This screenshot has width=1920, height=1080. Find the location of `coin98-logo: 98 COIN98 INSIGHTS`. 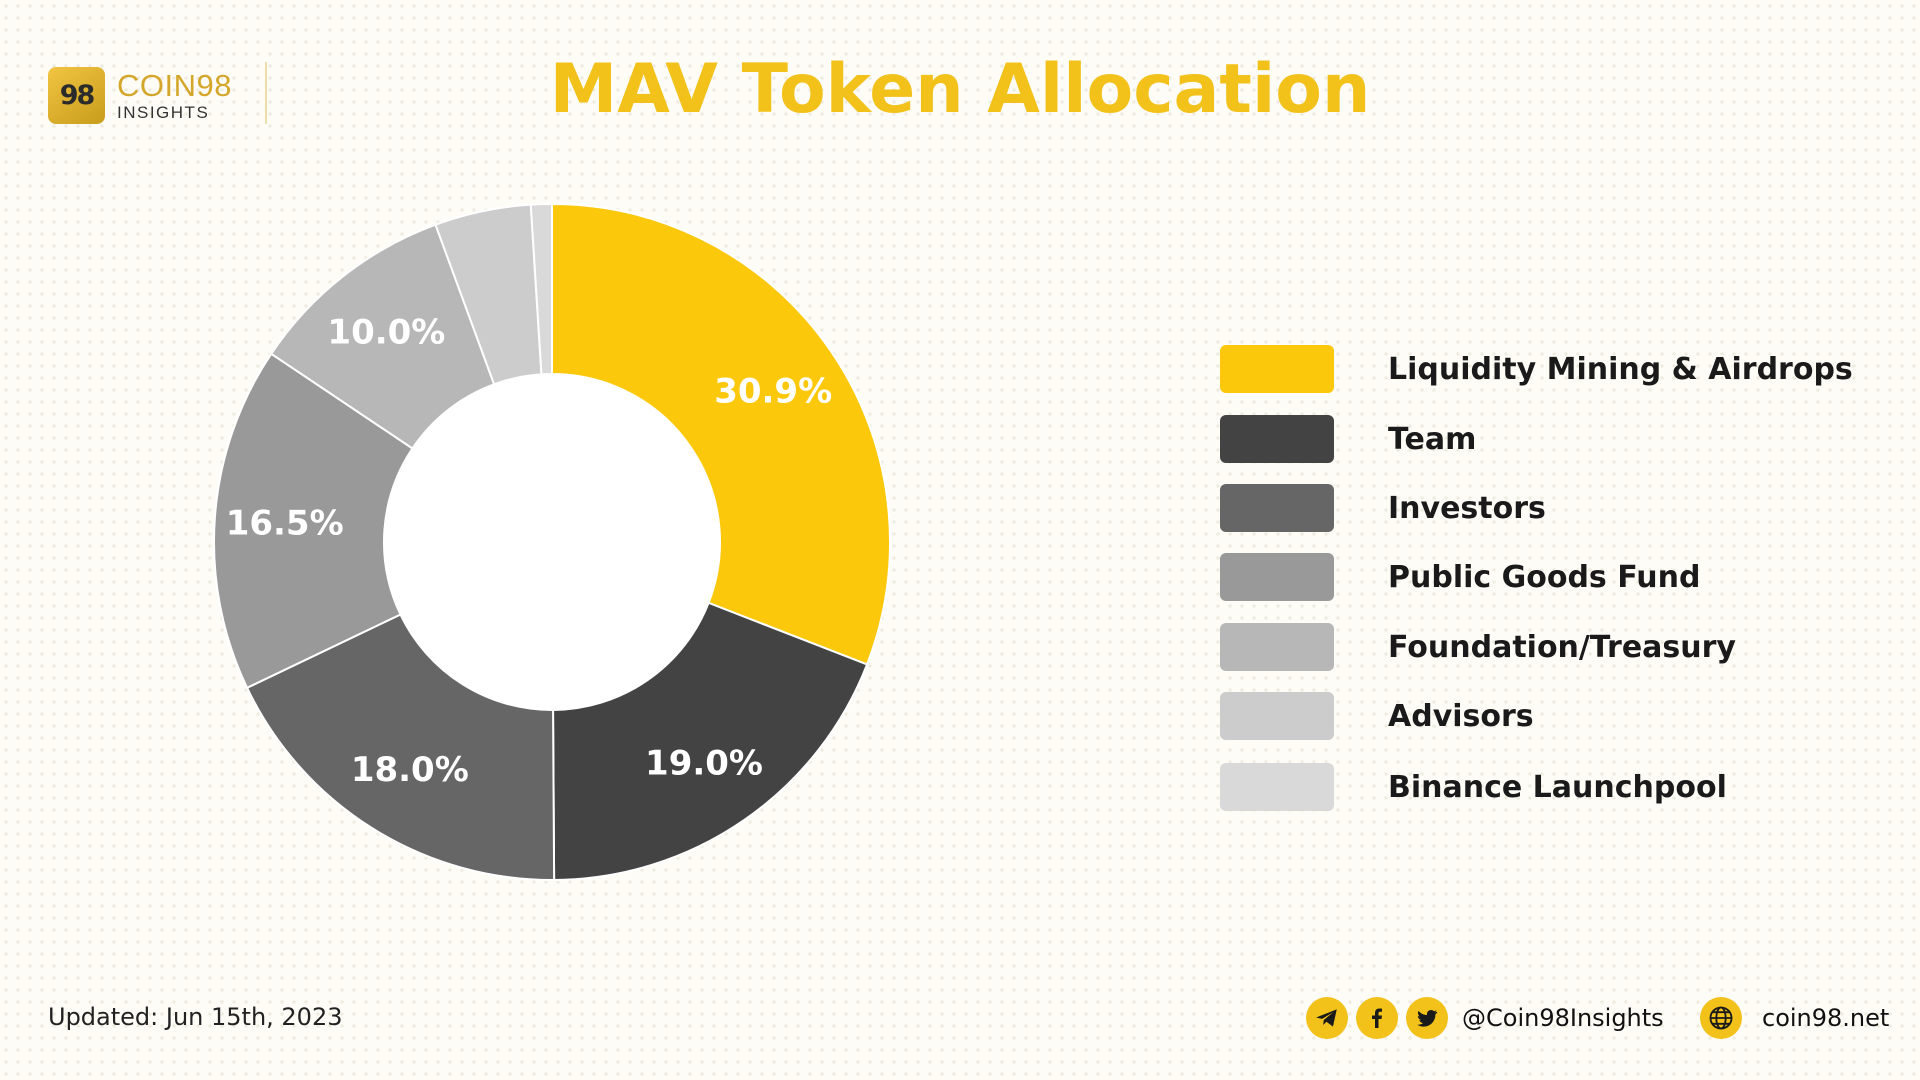

coin98-logo: 98 COIN98 INSIGHTS is located at coordinates (158, 95).